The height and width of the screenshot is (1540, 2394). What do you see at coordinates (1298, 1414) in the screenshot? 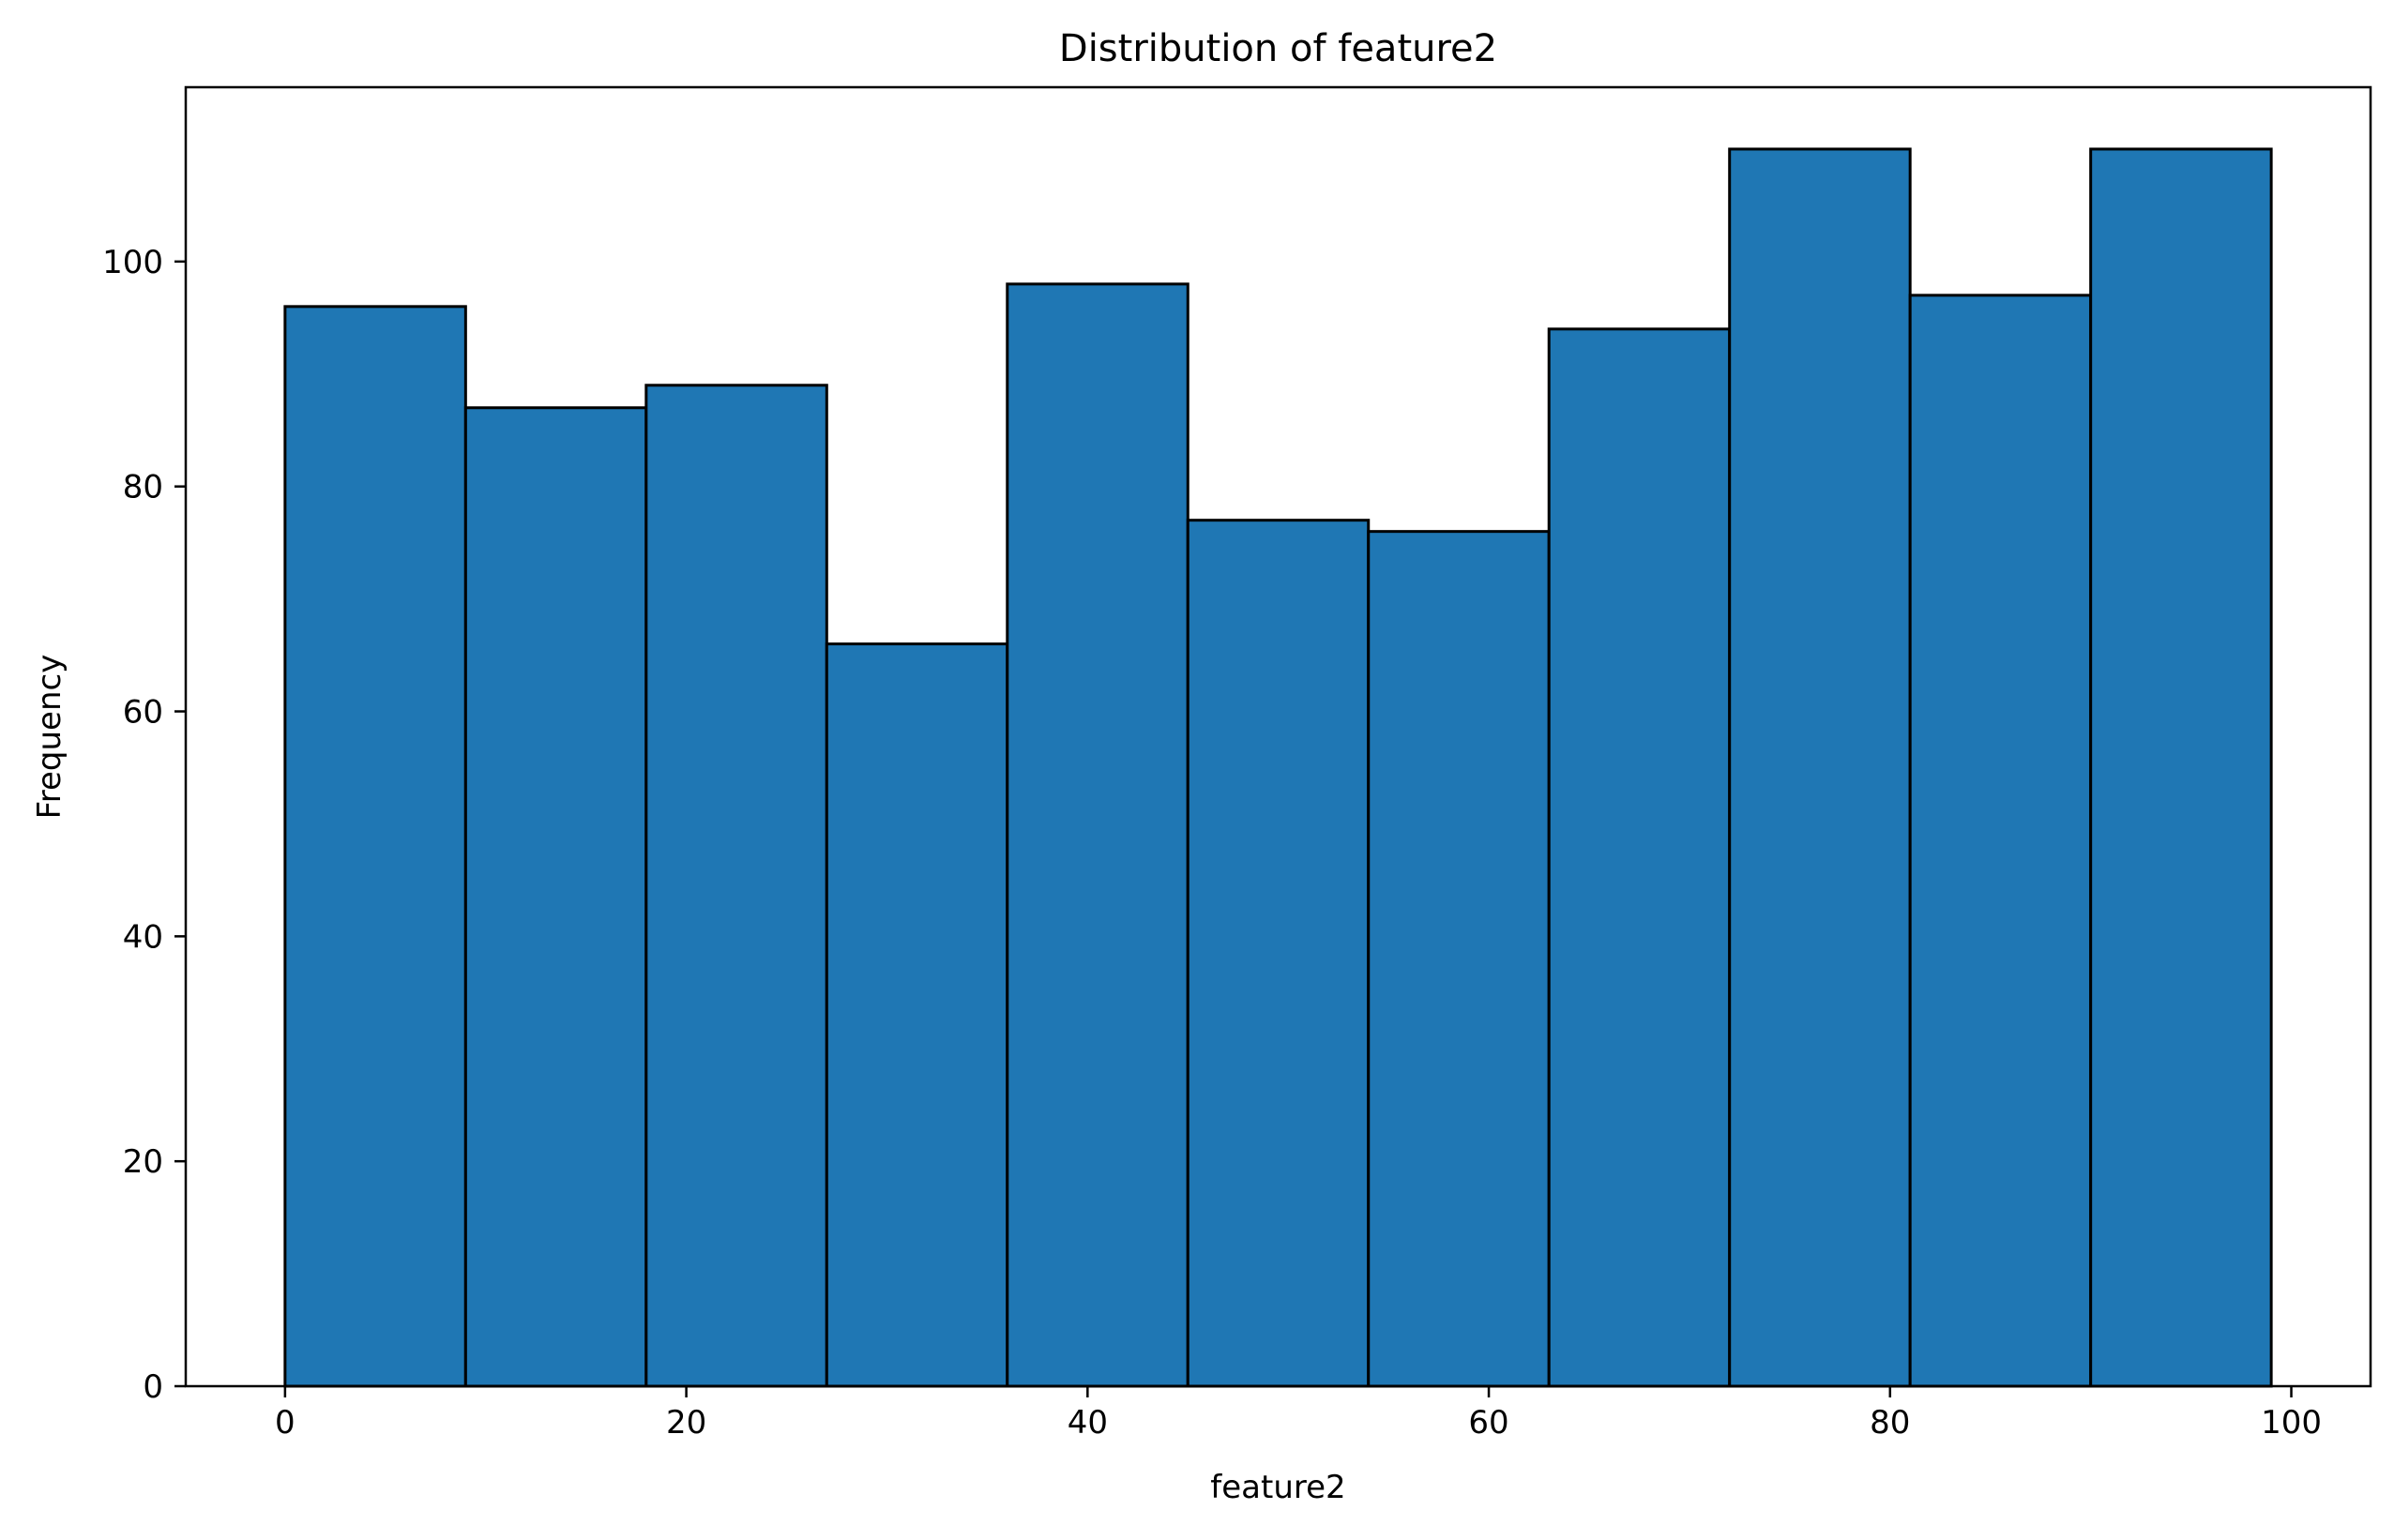
I see `x-axis-ticks: 0 20 40 60 80 100` at bounding box center [1298, 1414].